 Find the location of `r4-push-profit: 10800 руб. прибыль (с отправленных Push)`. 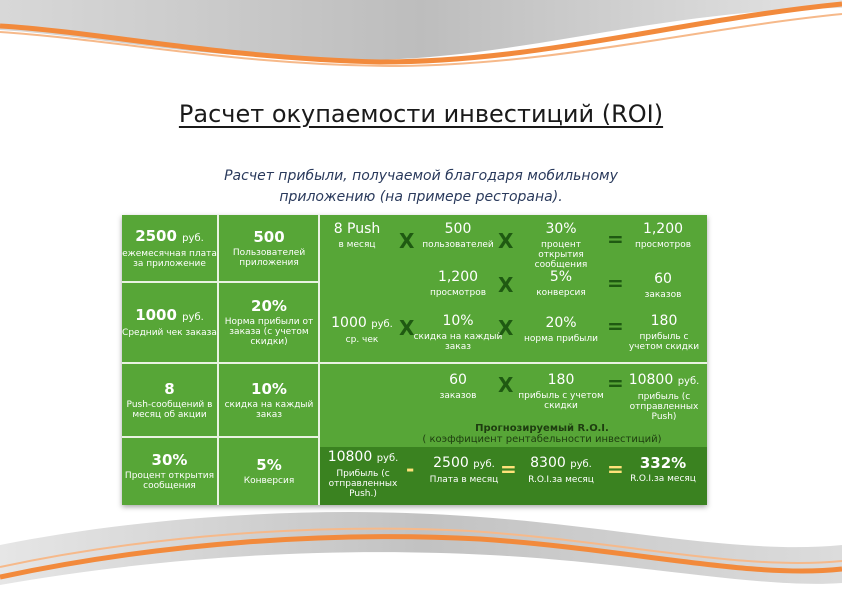

r4-push-profit: 10800 руб. прибыль (с отправленных Push) is located at coordinates (664, 397).